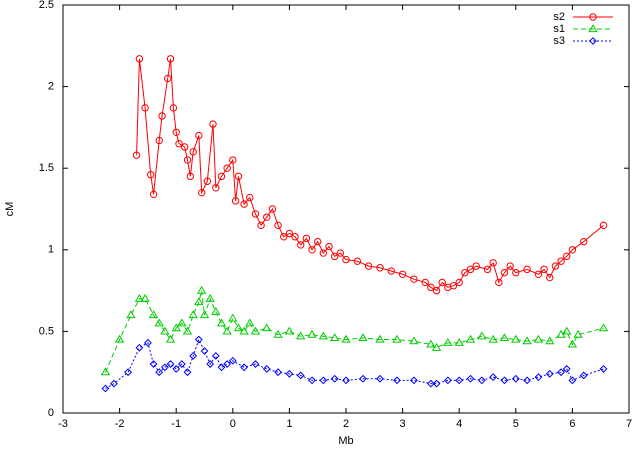  Describe the element at coordinates (559, 41) in the screenshot. I see `legend-label: s3` at that location.